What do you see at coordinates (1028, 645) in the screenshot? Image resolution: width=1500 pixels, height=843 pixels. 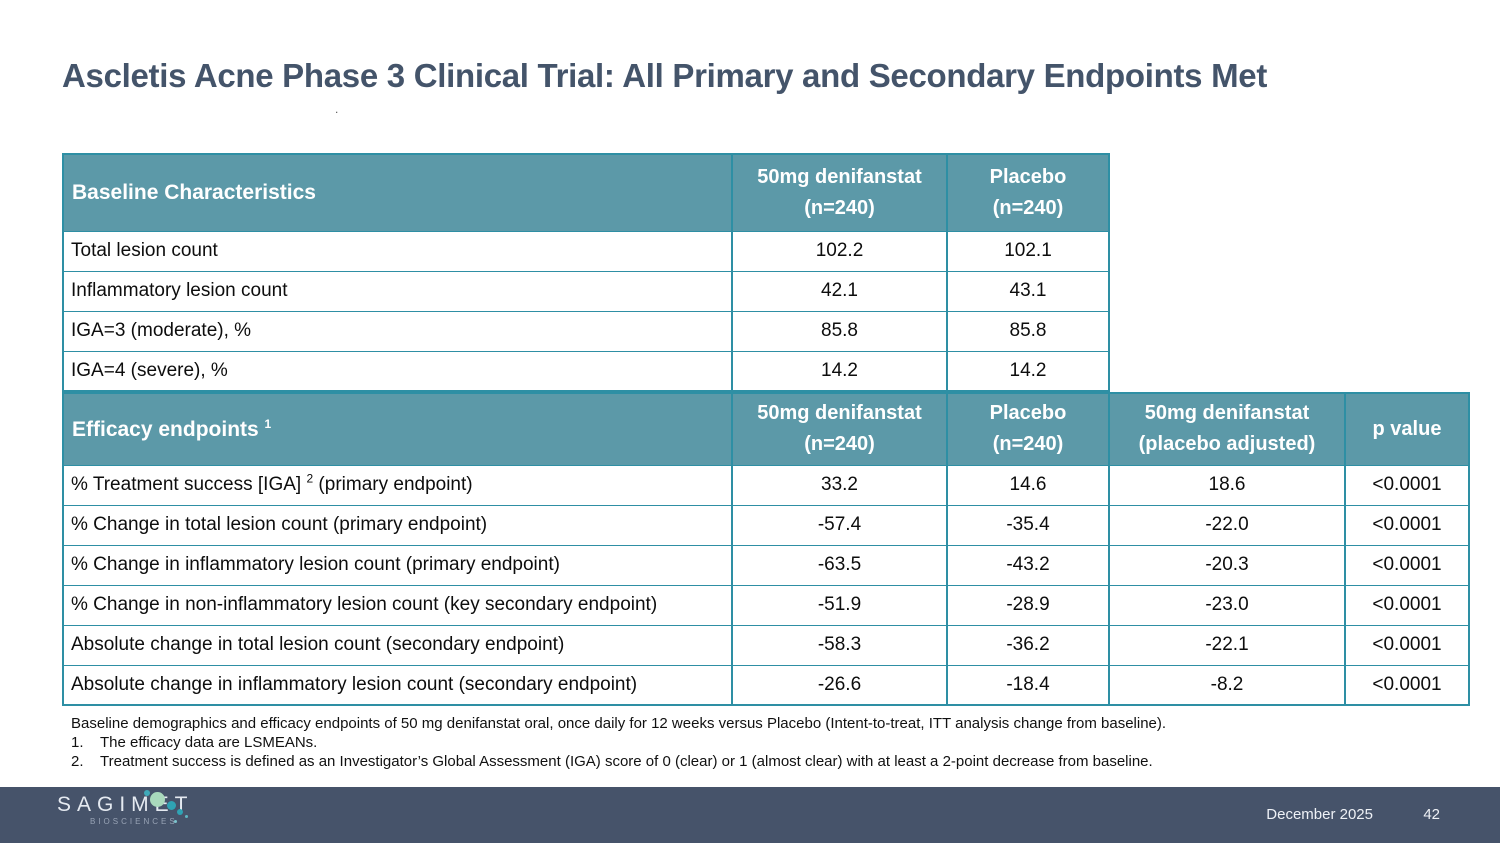 I see `cell-value: -36.2` at bounding box center [1028, 645].